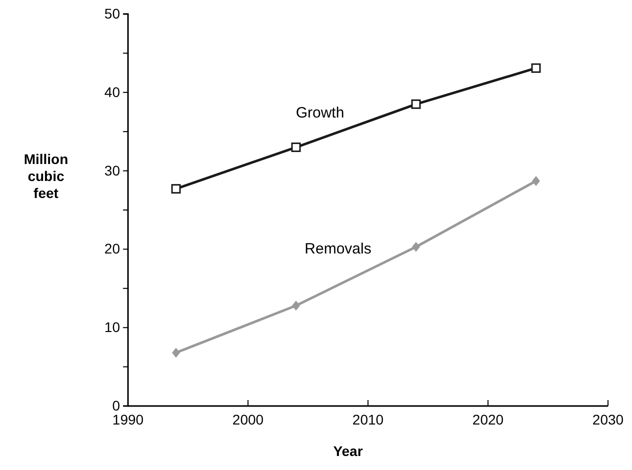 The height and width of the screenshot is (470, 632). Describe the element at coordinates (608, 419) in the screenshot. I see `x-tick-label: 2030` at that location.